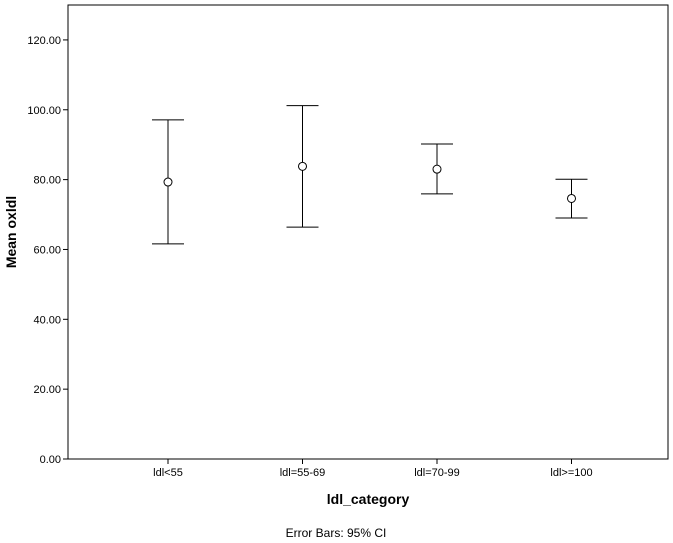 This screenshot has width=673, height=543. What do you see at coordinates (44, 111) in the screenshot?
I see `y-tick-label: 100.00` at bounding box center [44, 111].